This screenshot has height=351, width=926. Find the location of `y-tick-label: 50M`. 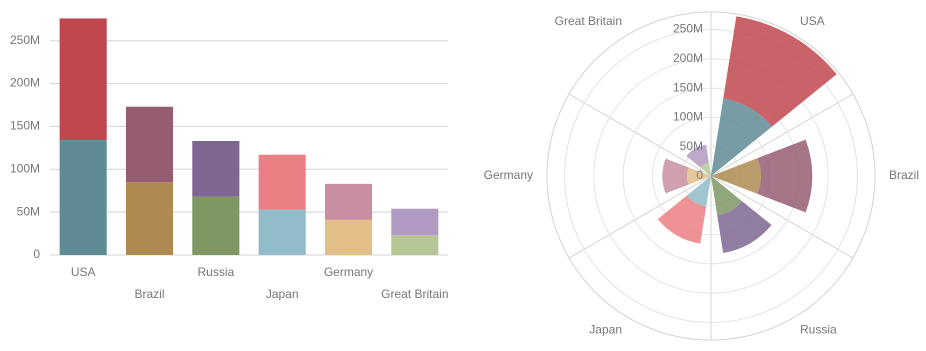

y-tick-label: 50M is located at coordinates (28, 211).